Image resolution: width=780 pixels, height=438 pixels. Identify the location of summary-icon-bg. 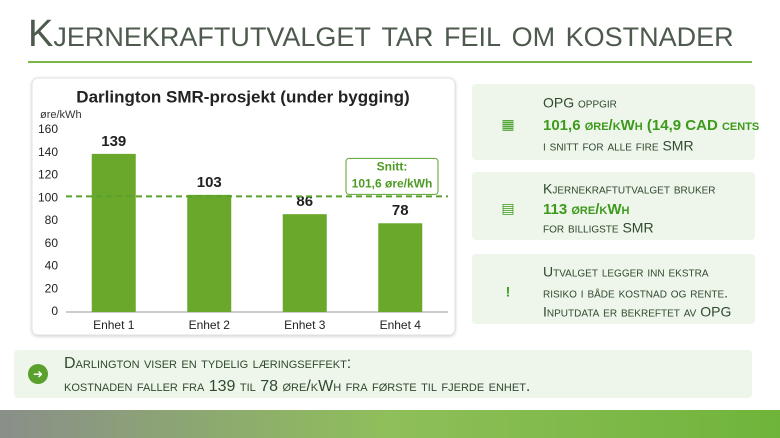
(38, 374).